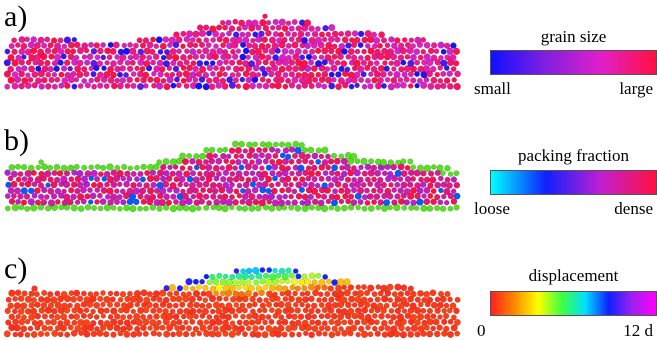 The height and width of the screenshot is (340, 657). What do you see at coordinates (573, 36) in the screenshot?
I see `legend-title-grain-size: grain size` at bounding box center [573, 36].